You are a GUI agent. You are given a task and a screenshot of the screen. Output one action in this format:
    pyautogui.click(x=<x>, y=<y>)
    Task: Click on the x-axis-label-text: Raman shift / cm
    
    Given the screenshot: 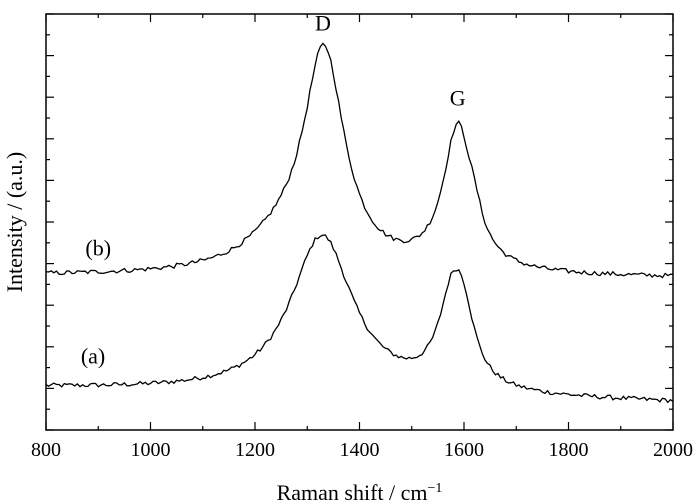 What is the action you would take?
    pyautogui.click(x=352, y=492)
    